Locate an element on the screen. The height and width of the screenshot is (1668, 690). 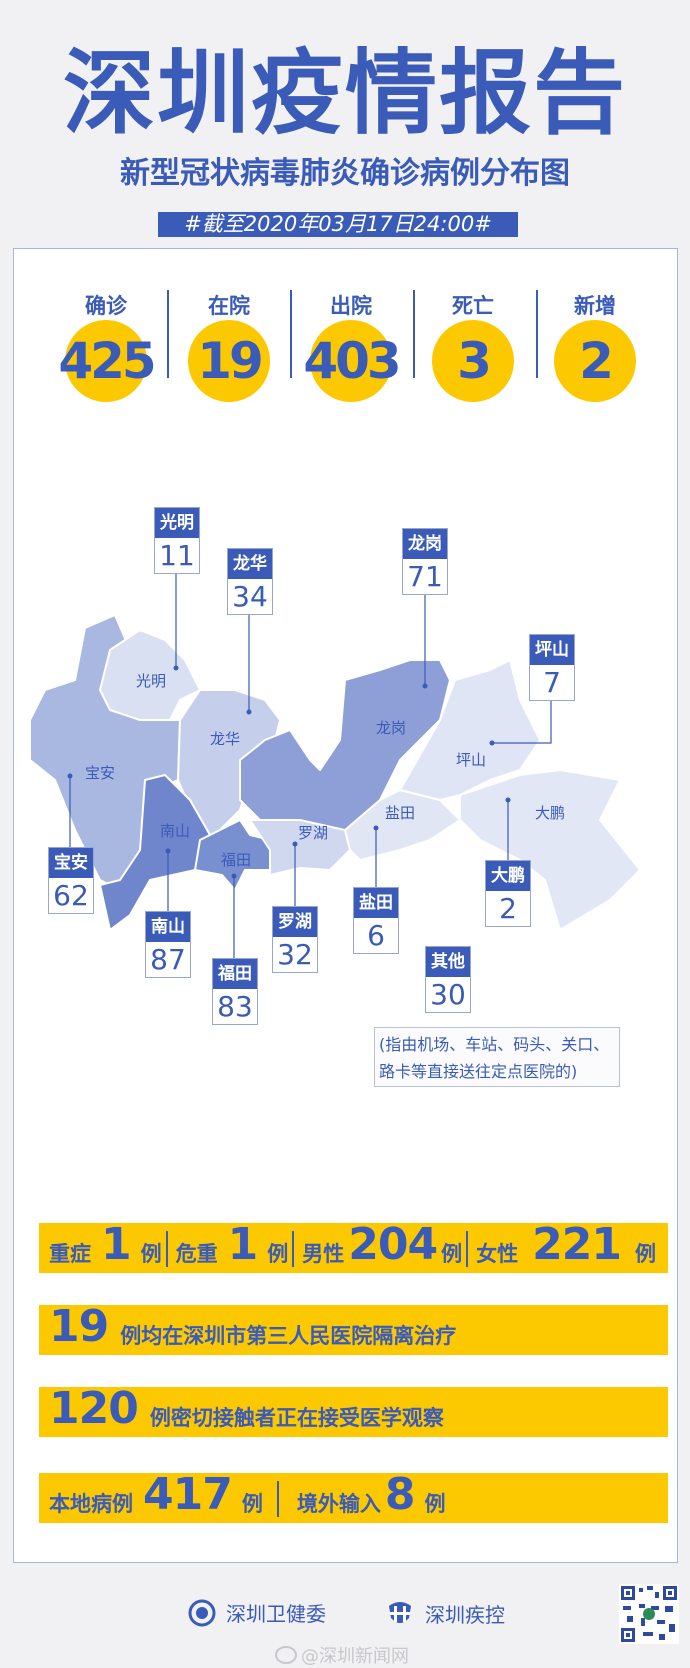
callout-count: 83 is located at coordinates (235, 1006).